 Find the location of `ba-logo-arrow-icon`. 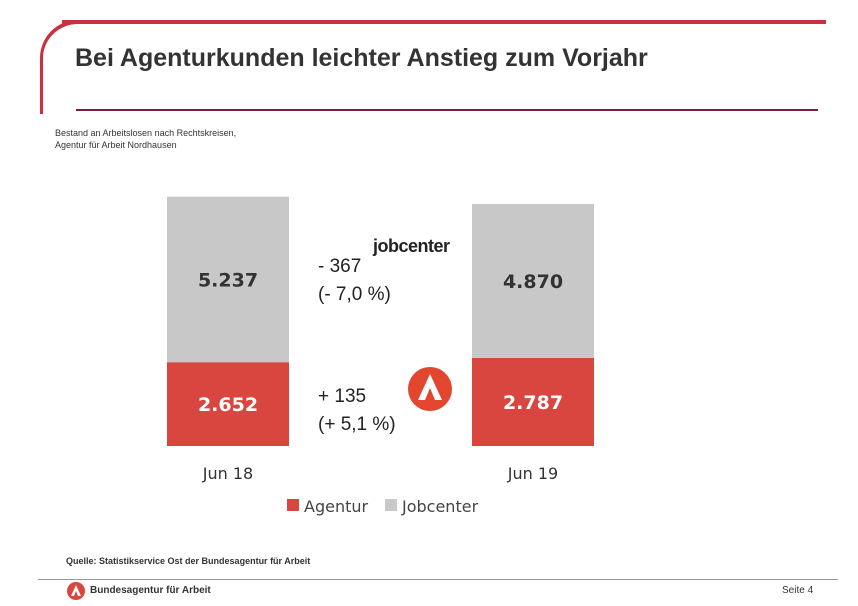

ba-logo-arrow-icon is located at coordinates (430, 387).